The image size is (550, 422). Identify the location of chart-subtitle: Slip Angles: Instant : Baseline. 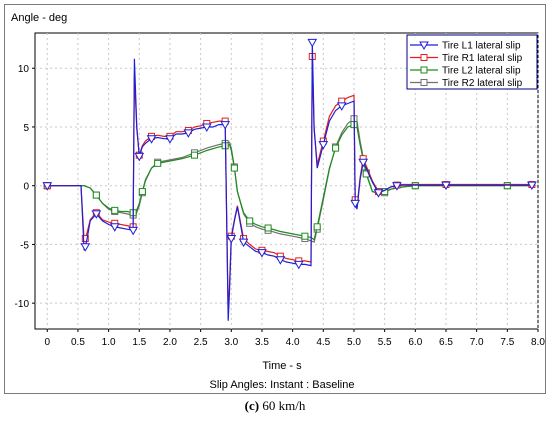
(282, 385).